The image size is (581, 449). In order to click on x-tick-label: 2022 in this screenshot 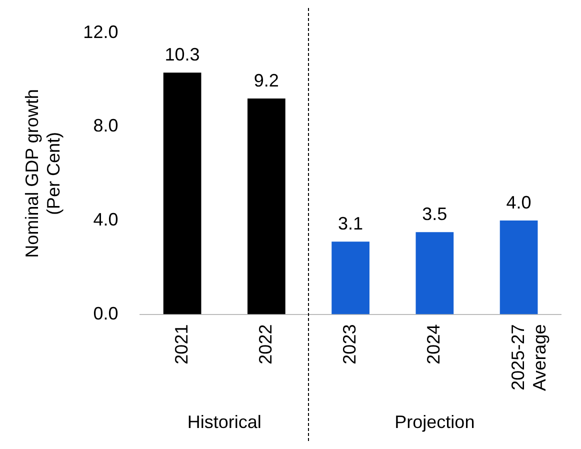, I will do `click(265, 344)`.